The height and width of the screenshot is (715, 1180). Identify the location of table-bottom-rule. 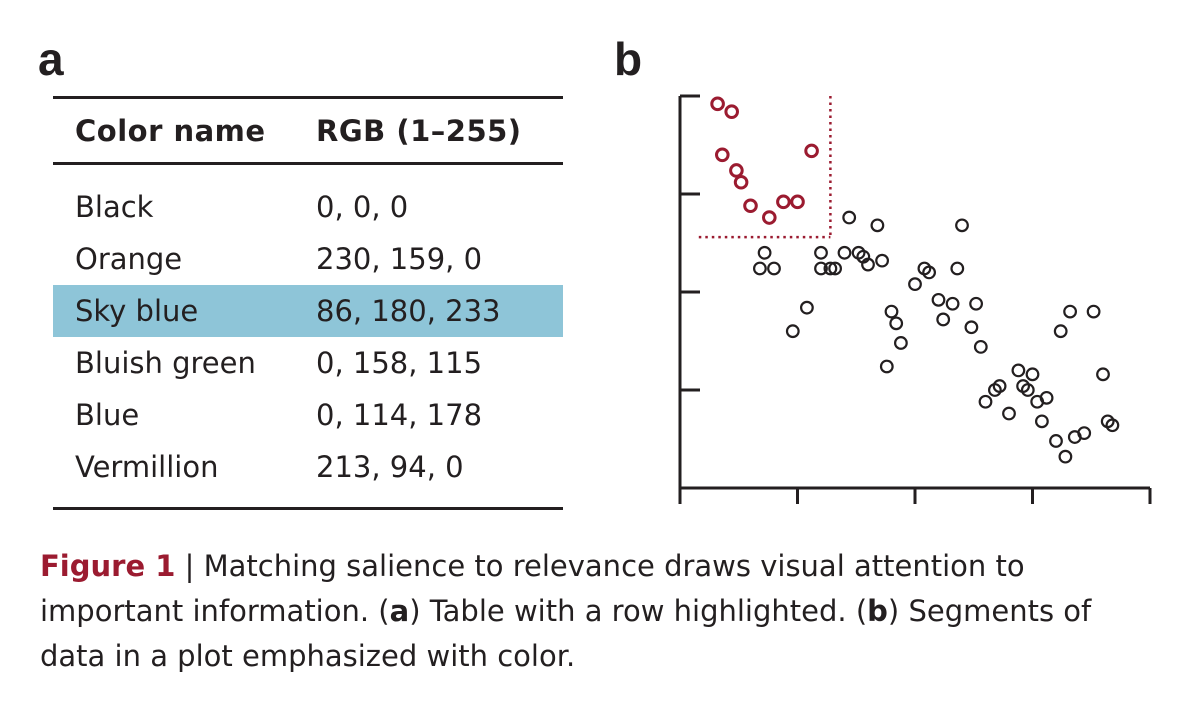
(308, 508).